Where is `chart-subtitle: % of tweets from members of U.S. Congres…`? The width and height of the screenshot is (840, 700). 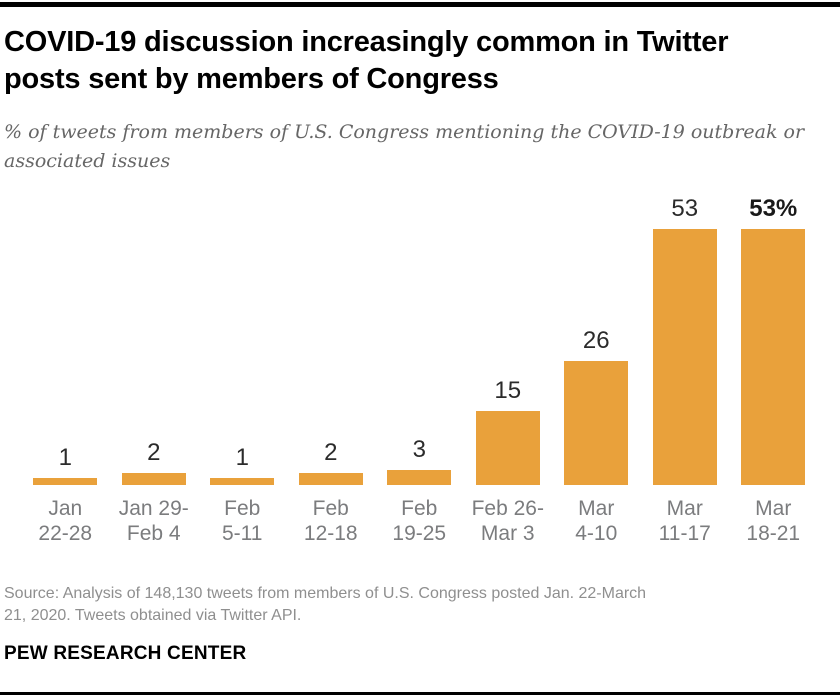 chart-subtitle: % of tweets from members of U.S. Congres… is located at coordinates (418, 147).